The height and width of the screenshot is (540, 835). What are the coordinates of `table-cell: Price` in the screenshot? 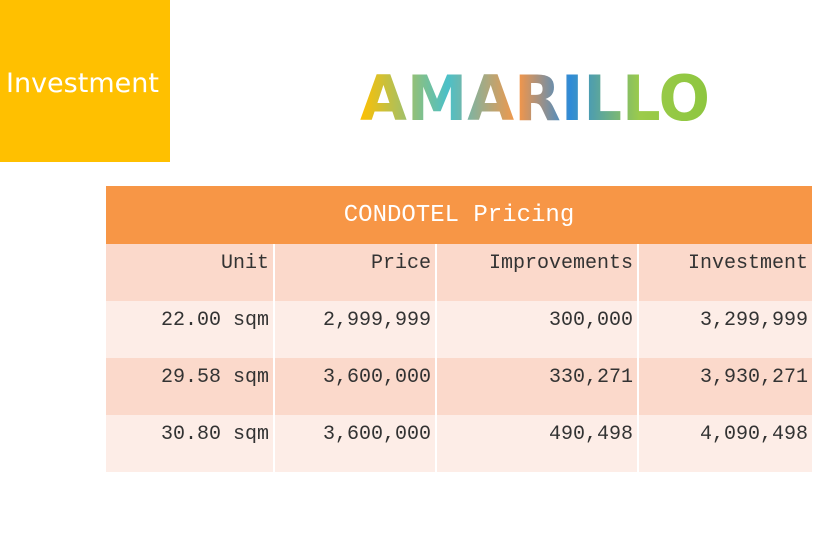 It's located at (354, 272).